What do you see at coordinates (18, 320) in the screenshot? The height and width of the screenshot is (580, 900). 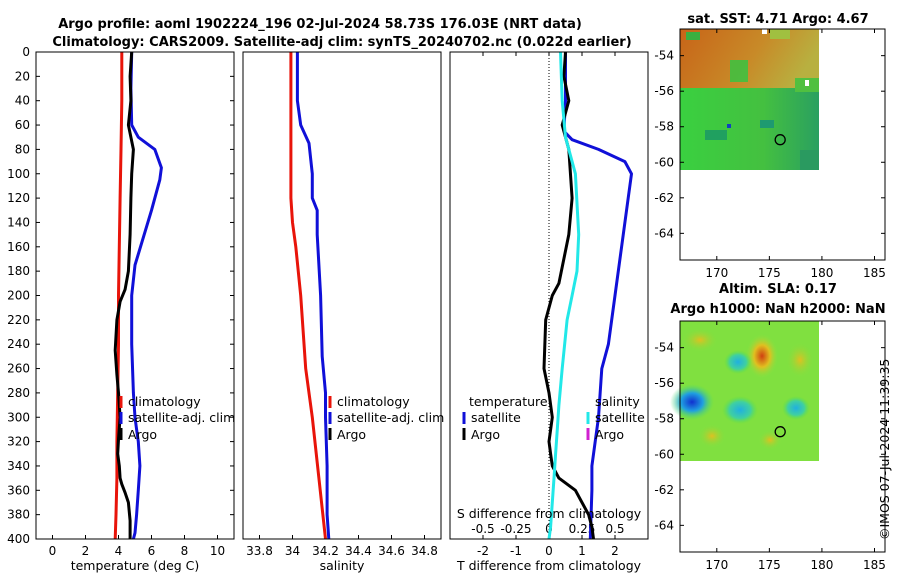 I see `depth-tick-label: 220` at bounding box center [18, 320].